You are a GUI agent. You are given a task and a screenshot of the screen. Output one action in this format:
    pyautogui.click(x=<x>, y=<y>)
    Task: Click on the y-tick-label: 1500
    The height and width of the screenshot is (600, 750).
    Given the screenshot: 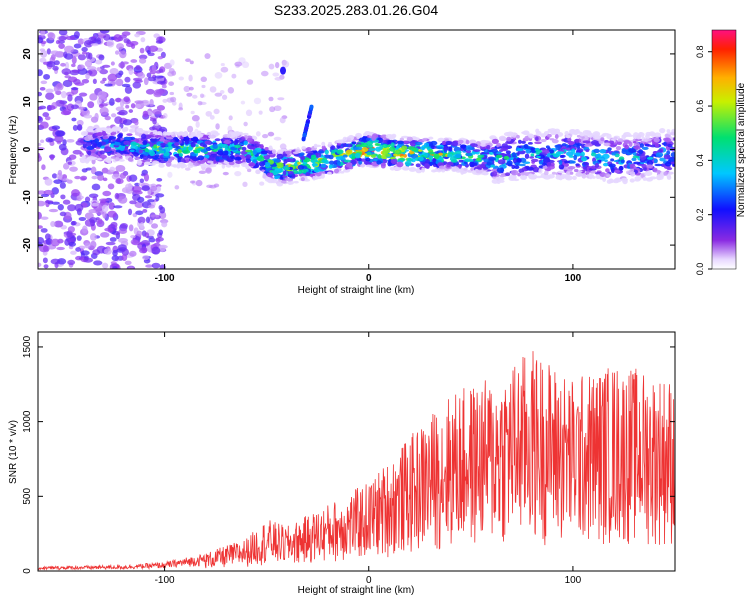 What is the action you would take?
    pyautogui.click(x=27, y=346)
    